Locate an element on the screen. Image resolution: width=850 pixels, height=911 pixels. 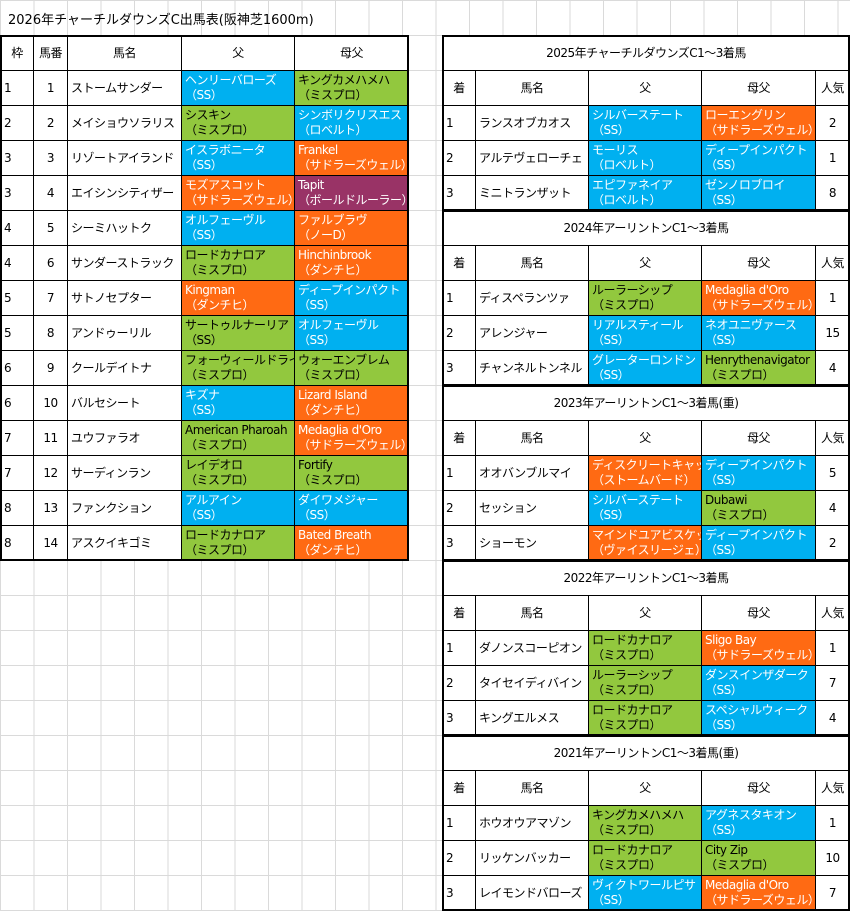
sire-name: レイデオロ is located at coordinates (214, 465).